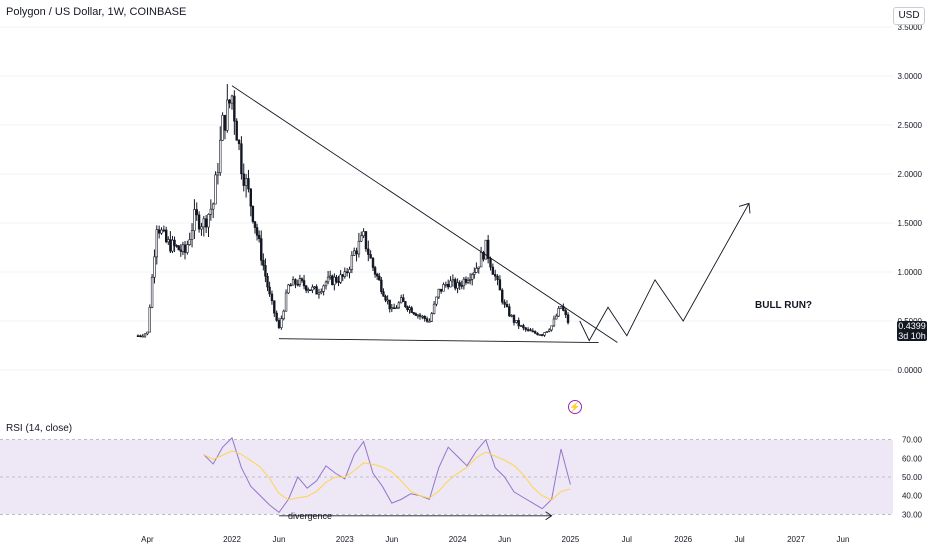  I want to click on last-price-value: 0.4399, so click(912, 326).